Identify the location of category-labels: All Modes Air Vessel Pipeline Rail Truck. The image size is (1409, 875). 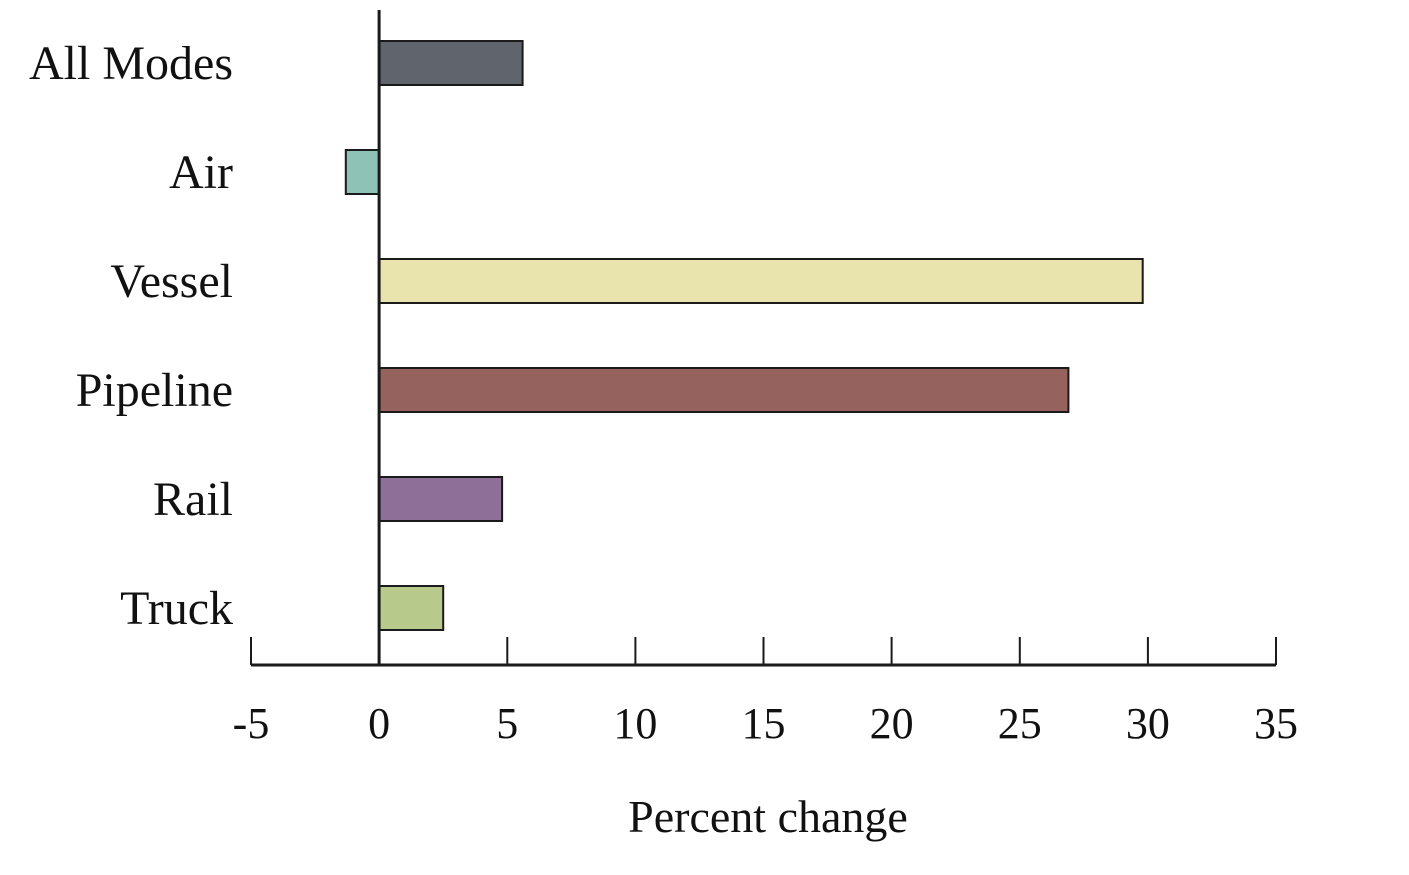
(131, 336).